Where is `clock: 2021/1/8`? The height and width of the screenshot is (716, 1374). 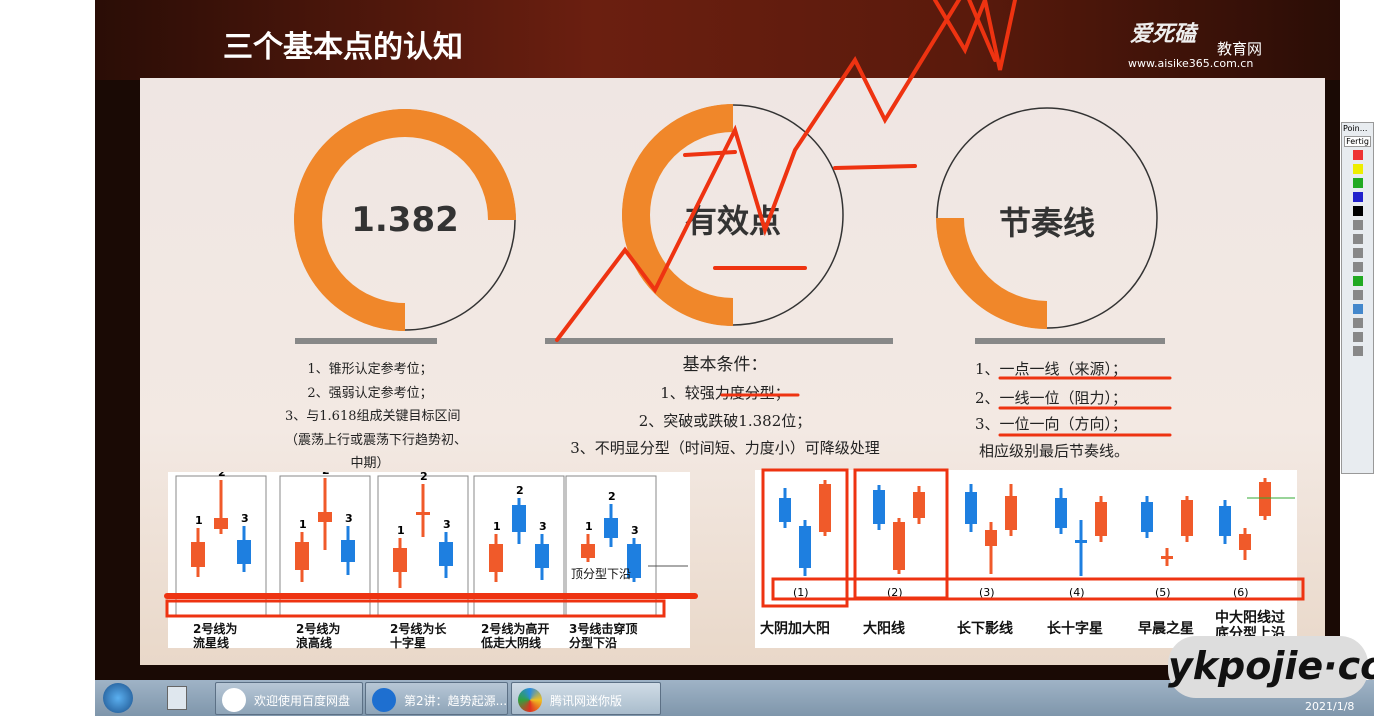
clock: 2021/1/8 is located at coordinates (1330, 706).